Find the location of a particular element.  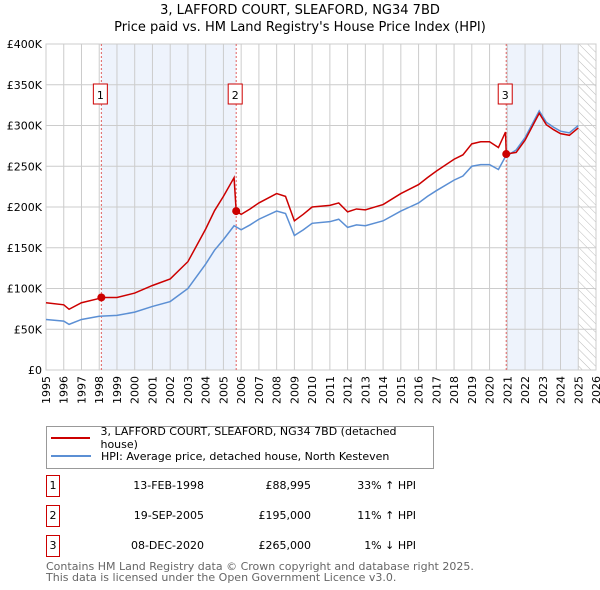

x-tick-label: 1995 is located at coordinates (46, 390).